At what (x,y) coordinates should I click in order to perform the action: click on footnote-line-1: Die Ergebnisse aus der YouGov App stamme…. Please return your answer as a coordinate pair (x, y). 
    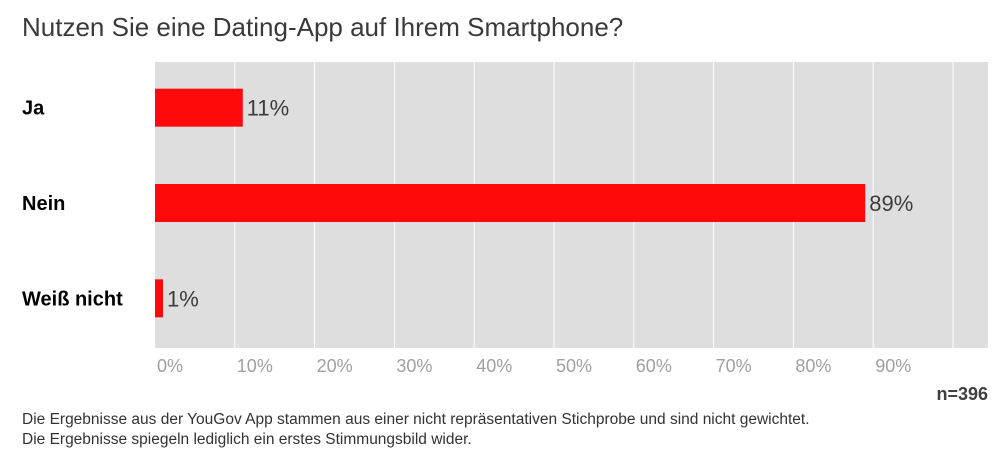
    Looking at the image, I should click on (416, 419).